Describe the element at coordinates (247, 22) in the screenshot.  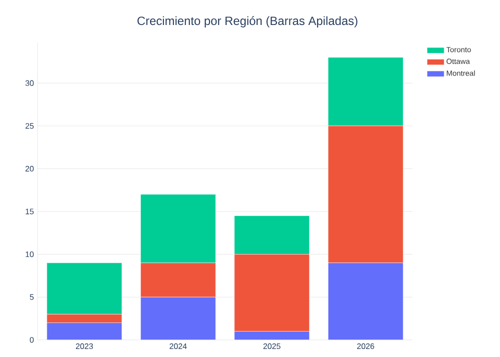
I see `chart-title: Crecimiento por Región (Barras Apiladas)` at that location.